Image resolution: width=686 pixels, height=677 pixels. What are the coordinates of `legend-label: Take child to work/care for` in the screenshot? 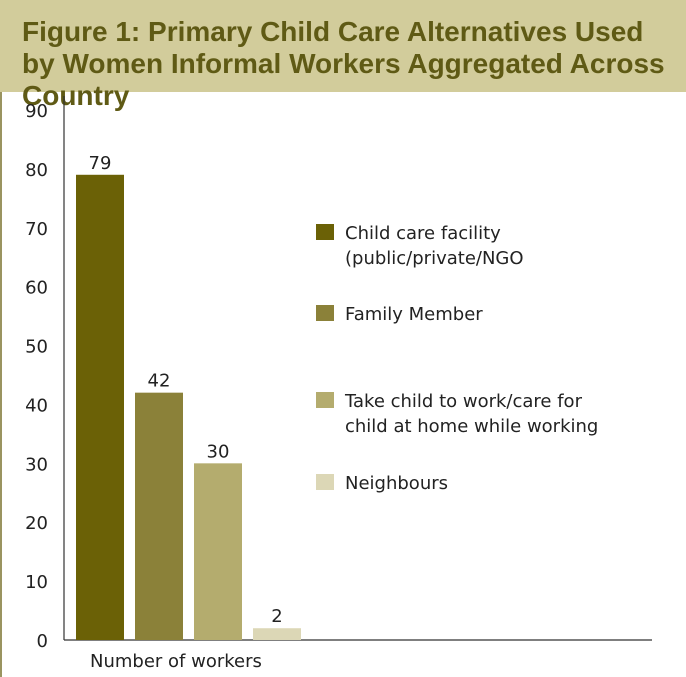 It's located at (463, 401).